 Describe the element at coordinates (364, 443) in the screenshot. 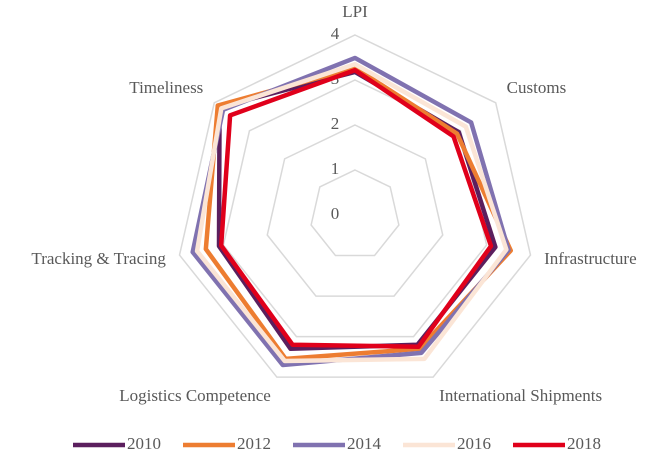

I see `legend-label: 2014` at that location.